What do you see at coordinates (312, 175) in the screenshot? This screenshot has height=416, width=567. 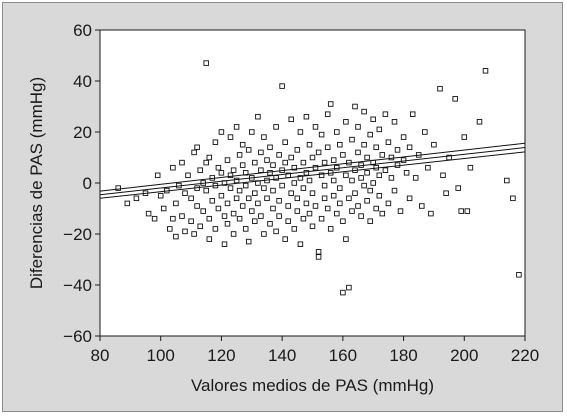 I see `regression-line` at bounding box center [312, 175].